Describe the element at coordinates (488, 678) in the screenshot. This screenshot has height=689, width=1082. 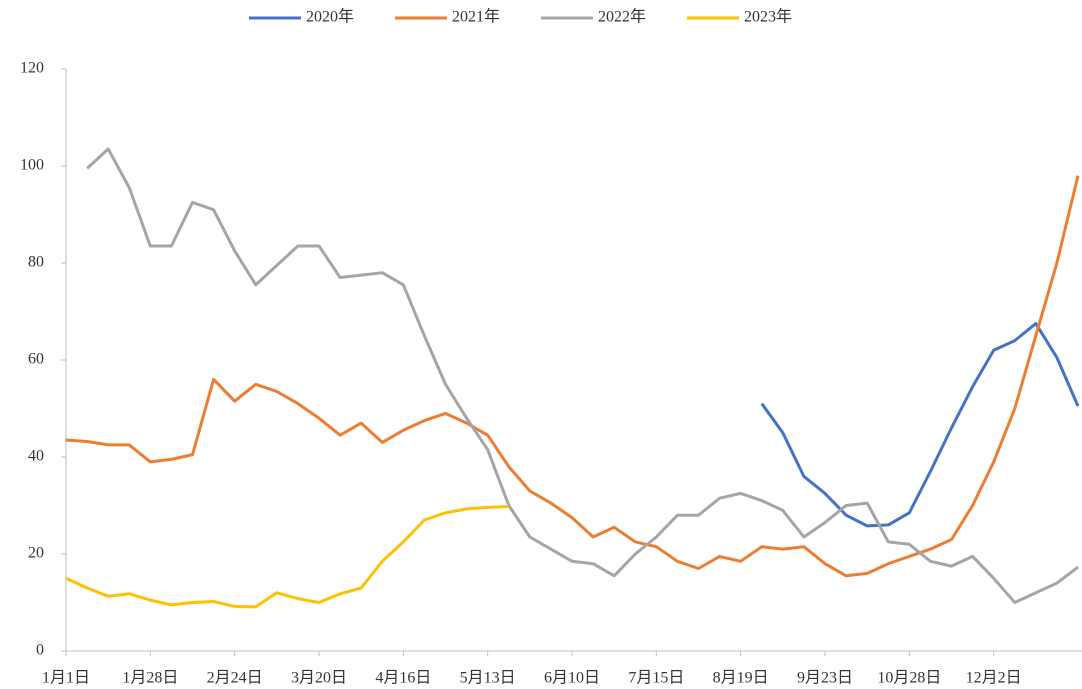
I see `x-tick-label: 5月13日` at that location.